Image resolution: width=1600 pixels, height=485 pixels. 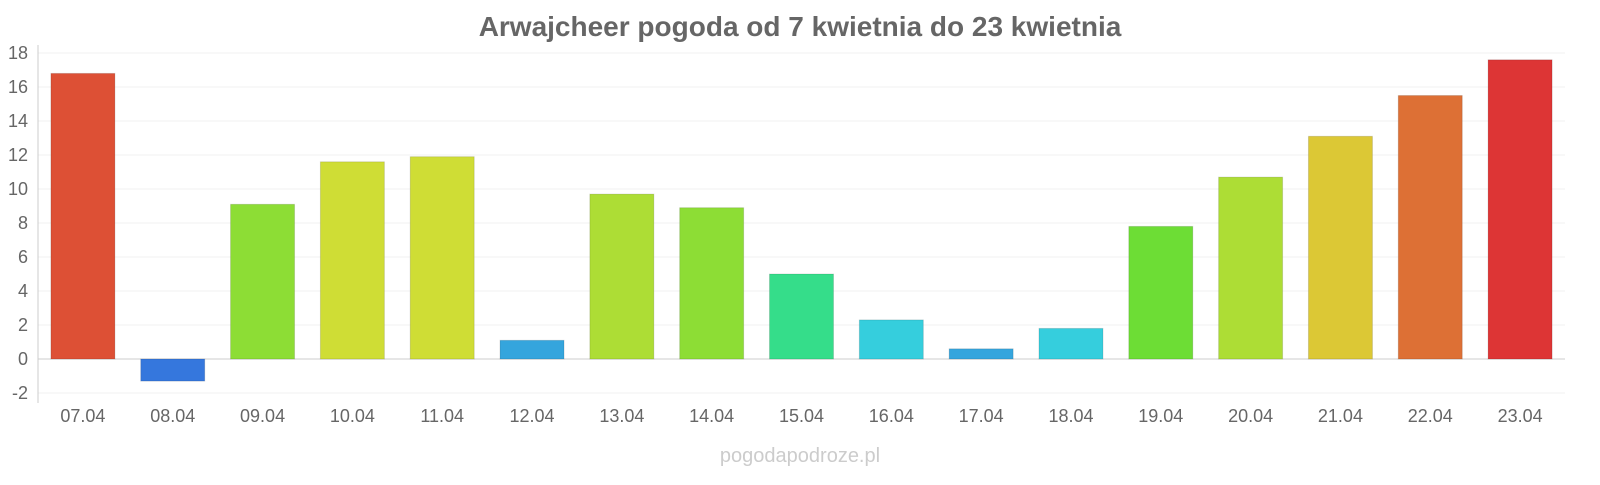 What do you see at coordinates (20, 393) in the screenshot?
I see `y-tick-label: -2` at bounding box center [20, 393].